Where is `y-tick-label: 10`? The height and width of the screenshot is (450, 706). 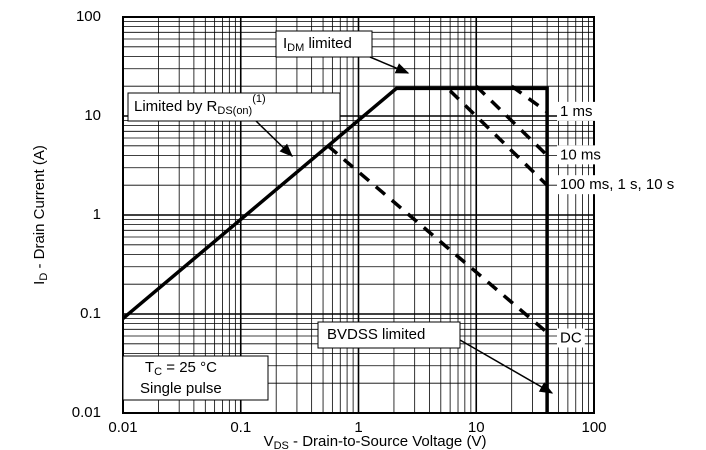 y-tick-label: 10 is located at coordinates (92, 115).